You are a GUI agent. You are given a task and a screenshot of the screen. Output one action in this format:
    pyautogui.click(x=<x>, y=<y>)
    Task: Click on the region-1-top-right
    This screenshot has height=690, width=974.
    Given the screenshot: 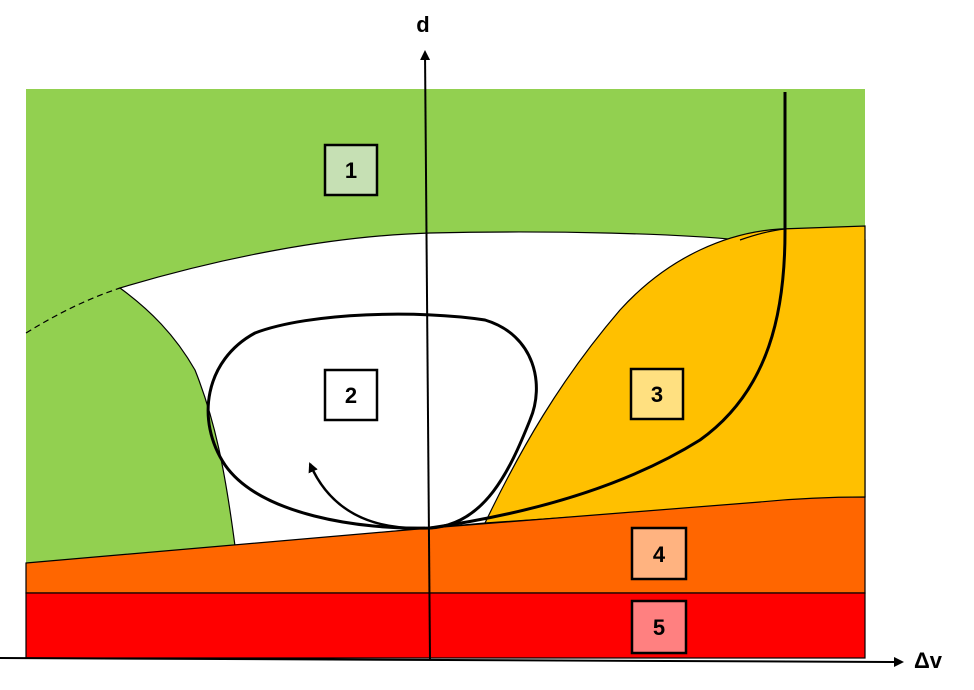 What is the action you would take?
    pyautogui.click(x=802, y=164)
    